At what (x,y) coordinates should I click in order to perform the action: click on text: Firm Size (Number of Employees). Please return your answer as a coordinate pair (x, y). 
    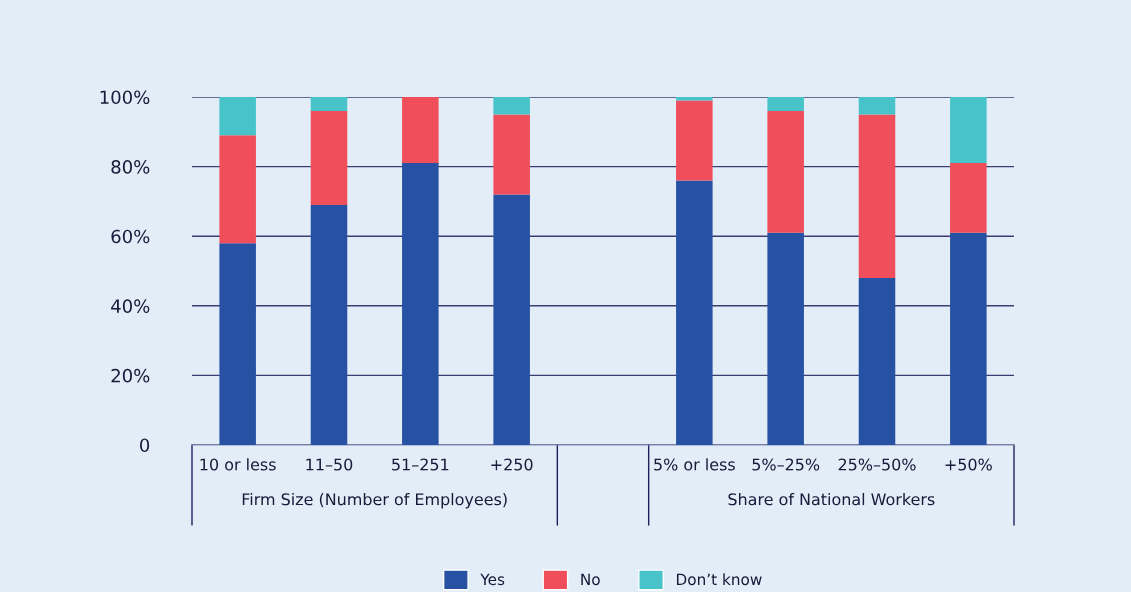
    Looking at the image, I should click on (374, 500).